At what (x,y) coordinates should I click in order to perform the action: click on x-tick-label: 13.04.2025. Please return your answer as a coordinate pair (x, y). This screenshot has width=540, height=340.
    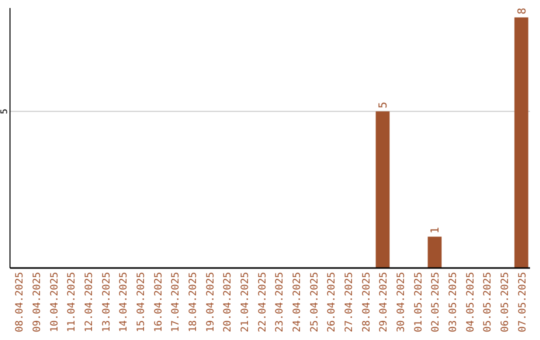
    Looking at the image, I should click on (106, 302).